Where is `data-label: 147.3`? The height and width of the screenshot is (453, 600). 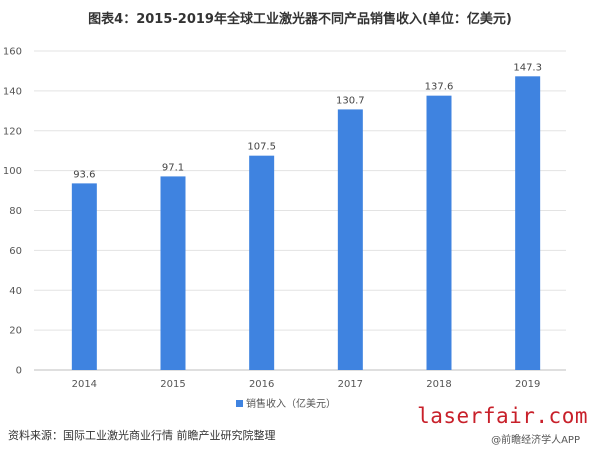 data-label: 147.3 is located at coordinates (527, 67).